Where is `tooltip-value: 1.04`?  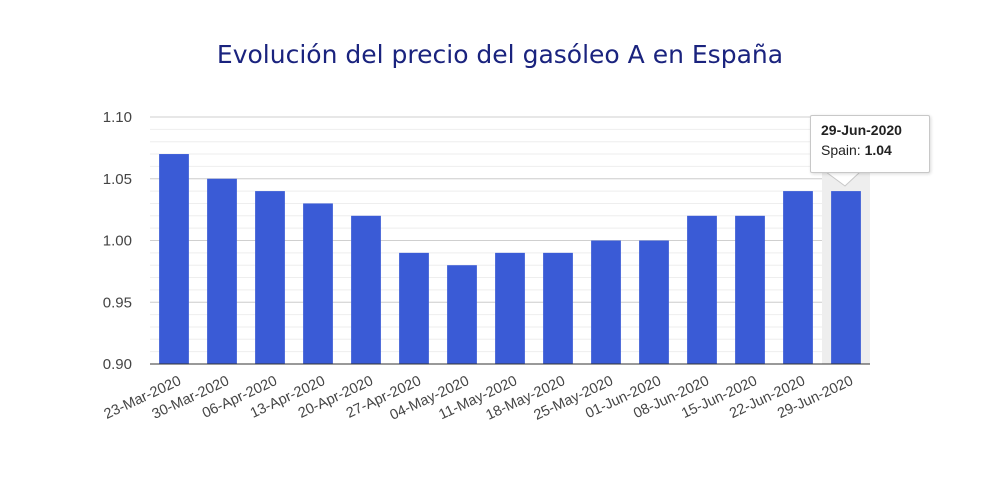
tooltip-value: 1.04 is located at coordinates (878, 150).